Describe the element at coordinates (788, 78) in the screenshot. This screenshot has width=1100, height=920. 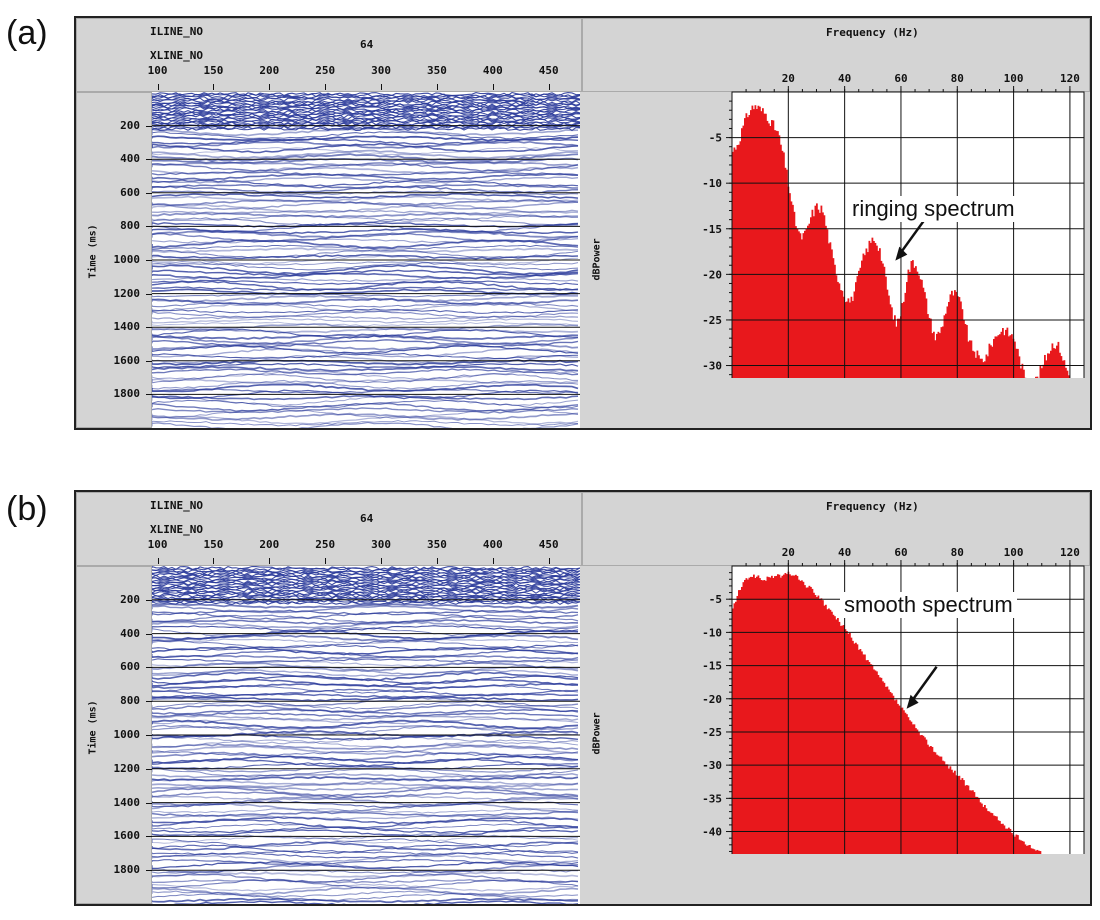
I see `spectrum-x-tick-label: 20` at that location.